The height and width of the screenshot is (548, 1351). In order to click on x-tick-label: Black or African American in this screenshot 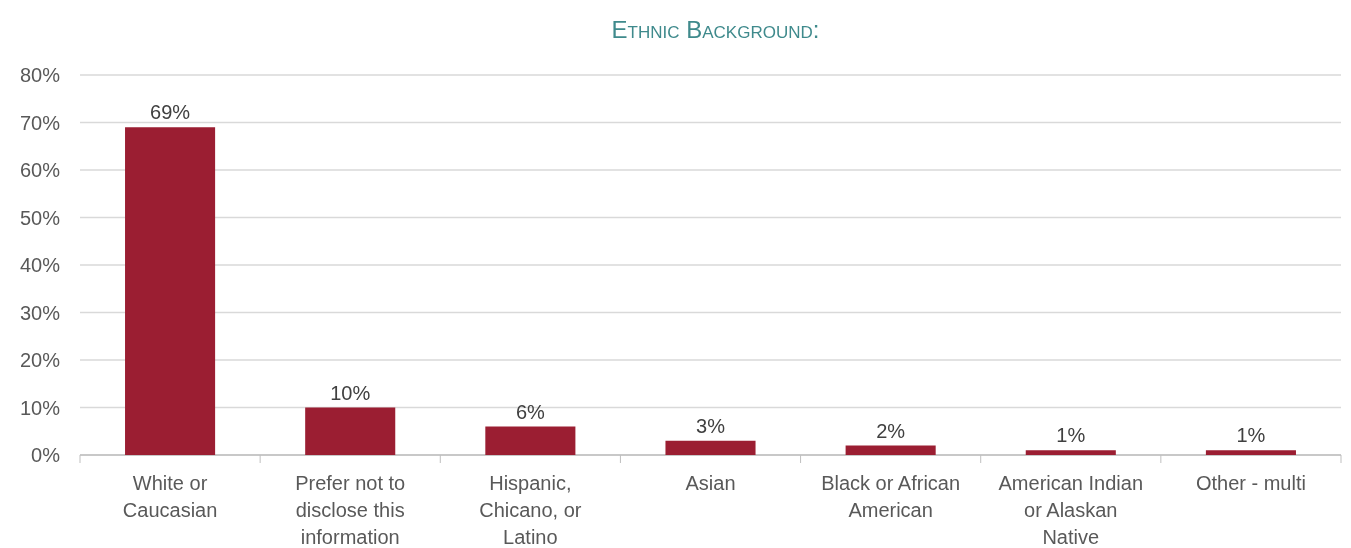, I will do `click(891, 496)`.